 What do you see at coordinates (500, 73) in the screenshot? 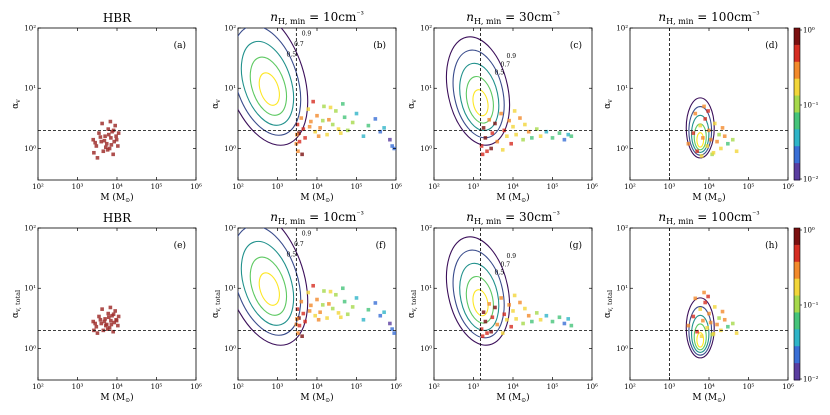
I see `contour-label: 0.5` at bounding box center [500, 73].